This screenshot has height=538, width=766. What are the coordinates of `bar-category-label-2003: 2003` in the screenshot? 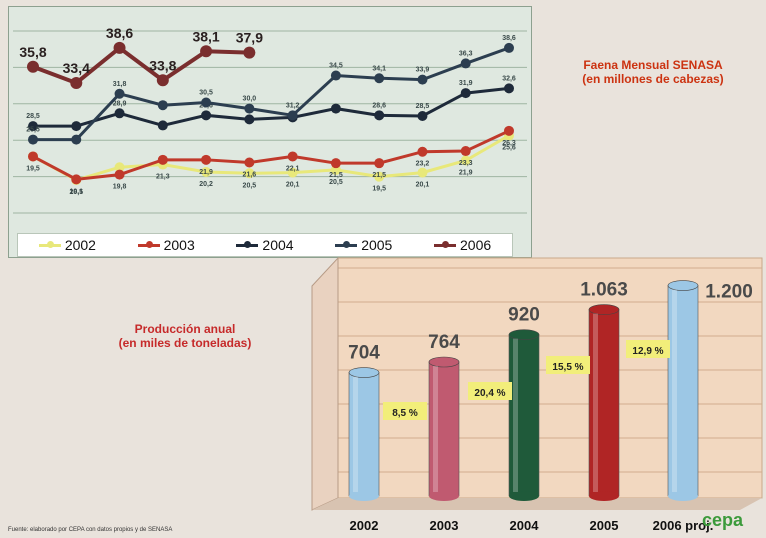 It's located at (444, 525).